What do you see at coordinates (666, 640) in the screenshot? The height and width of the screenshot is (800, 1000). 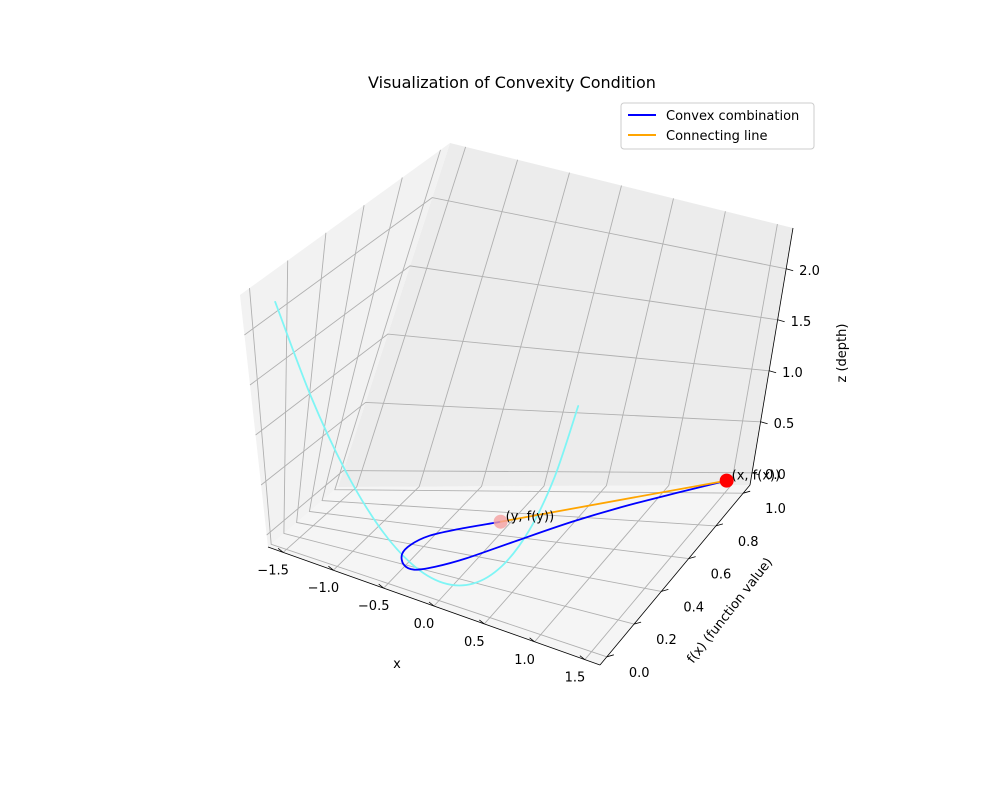 I see `y-tick-label: 0.2` at bounding box center [666, 640].